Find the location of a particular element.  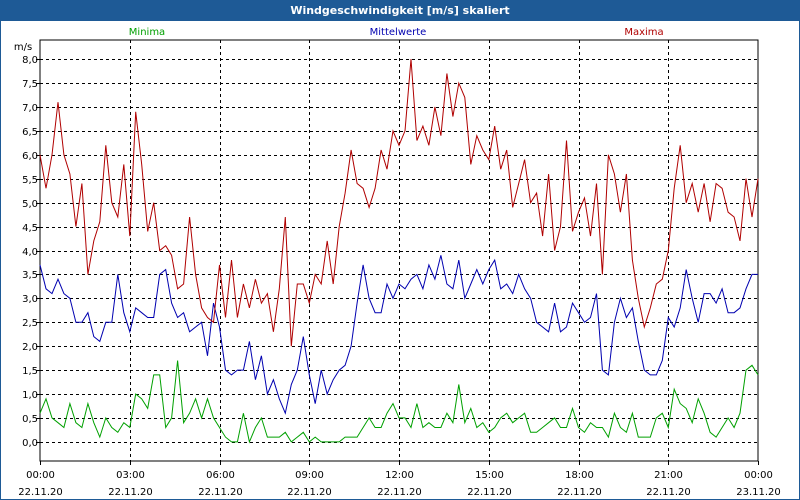

legend-label-maxima: Maxima is located at coordinates (643, 32).